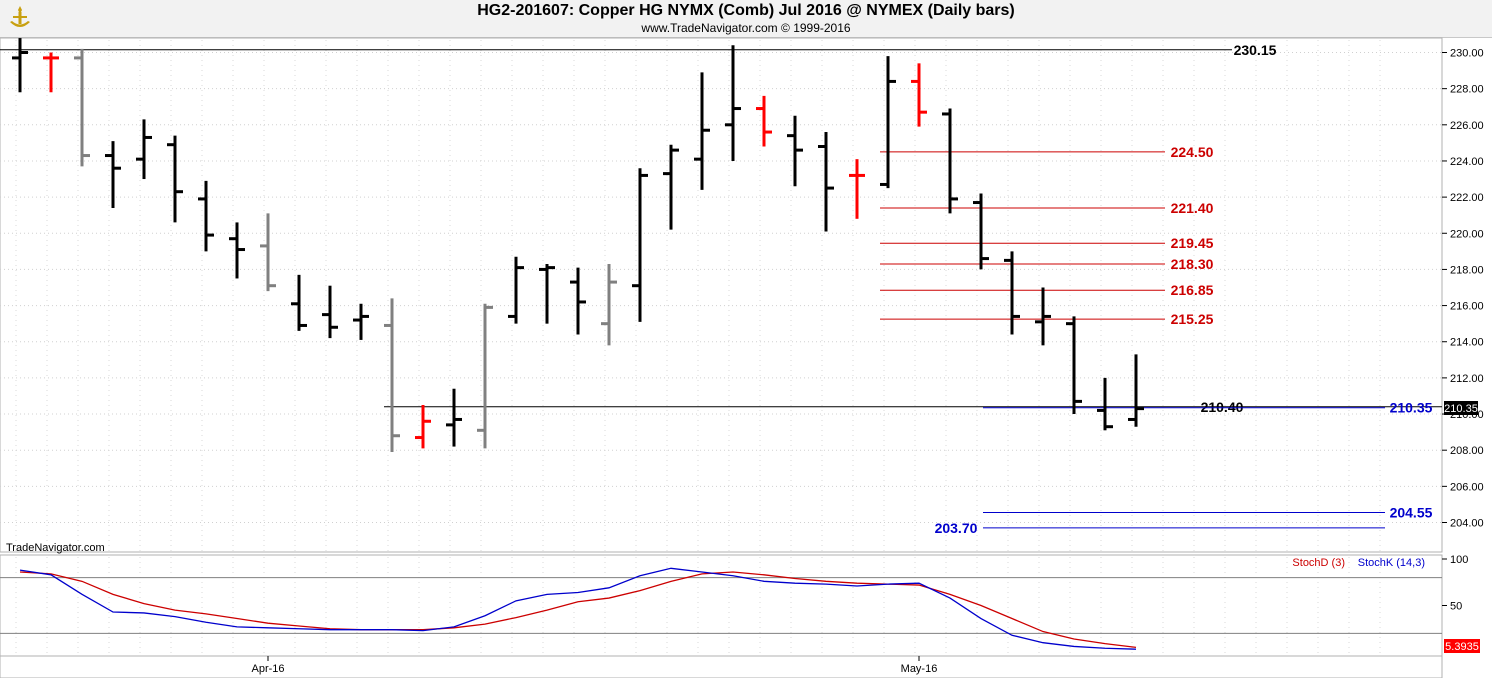  I want to click on tradenavigator-logo-icon, so click(20, 16).